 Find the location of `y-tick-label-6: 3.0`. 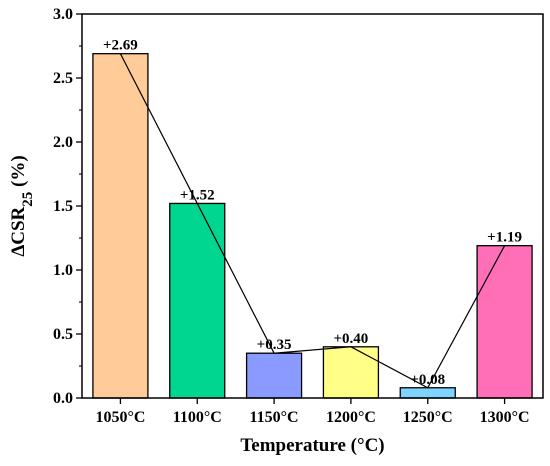

y-tick-label-6: 3.0 is located at coordinates (63, 14).